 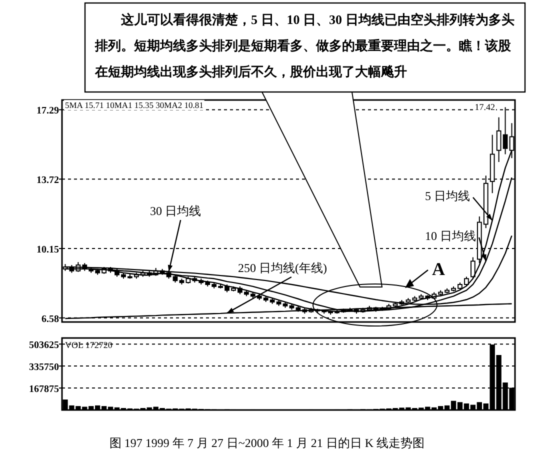 What do you see at coordinates (44, 390) in the screenshot?
I see `y-tick-label: 167875` at bounding box center [44, 390].